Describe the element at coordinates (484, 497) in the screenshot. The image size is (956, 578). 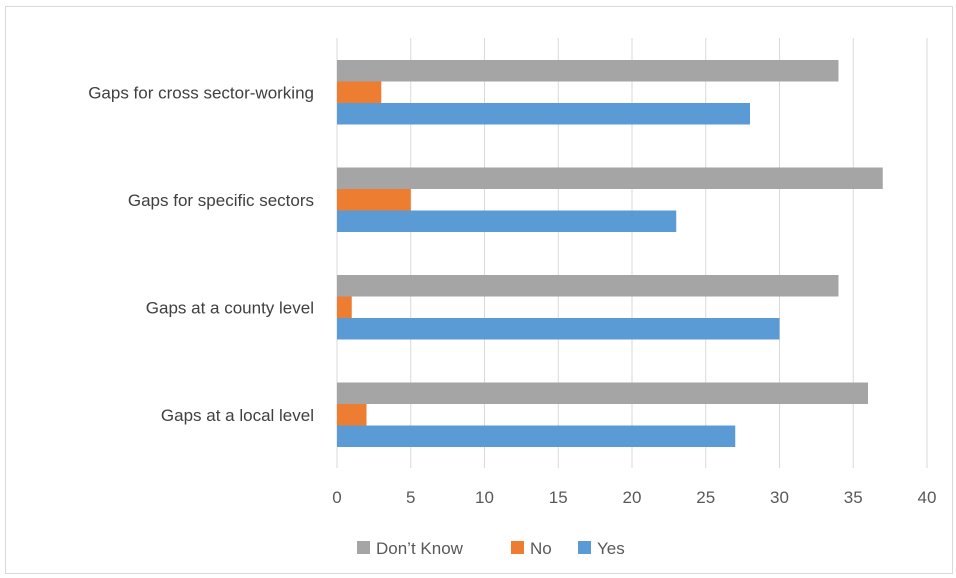
I see `x-tick-label: 10` at that location.